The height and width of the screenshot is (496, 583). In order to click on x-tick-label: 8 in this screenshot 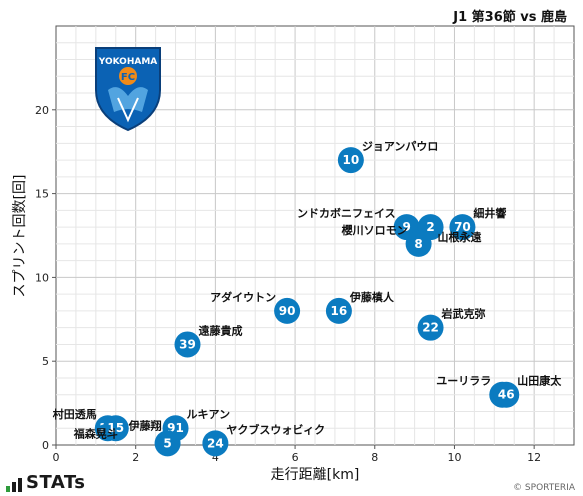, I will do `click(374, 457)`.